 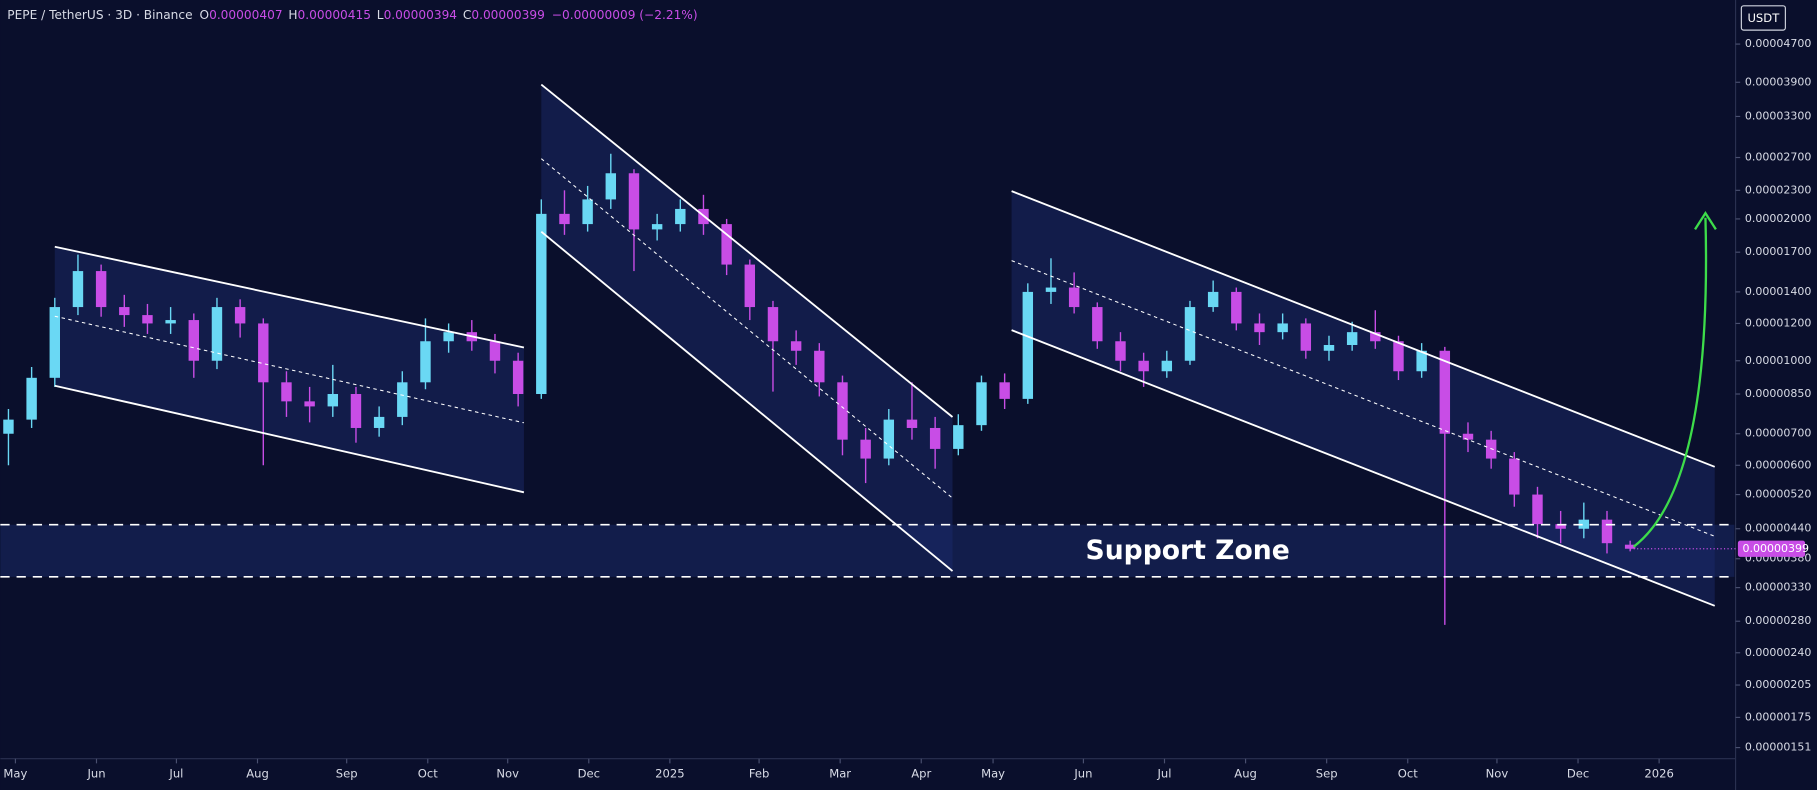 What do you see at coordinates (1245, 773) in the screenshot?
I see `x-tick-label: Aug` at bounding box center [1245, 773].